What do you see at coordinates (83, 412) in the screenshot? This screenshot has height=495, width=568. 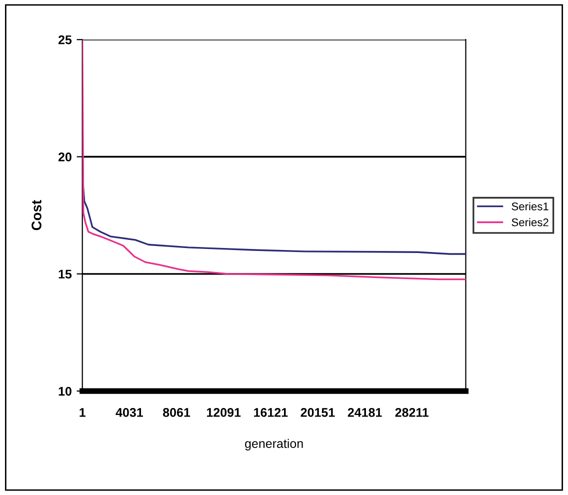 I see `x-tick-label: 1` at bounding box center [83, 412].